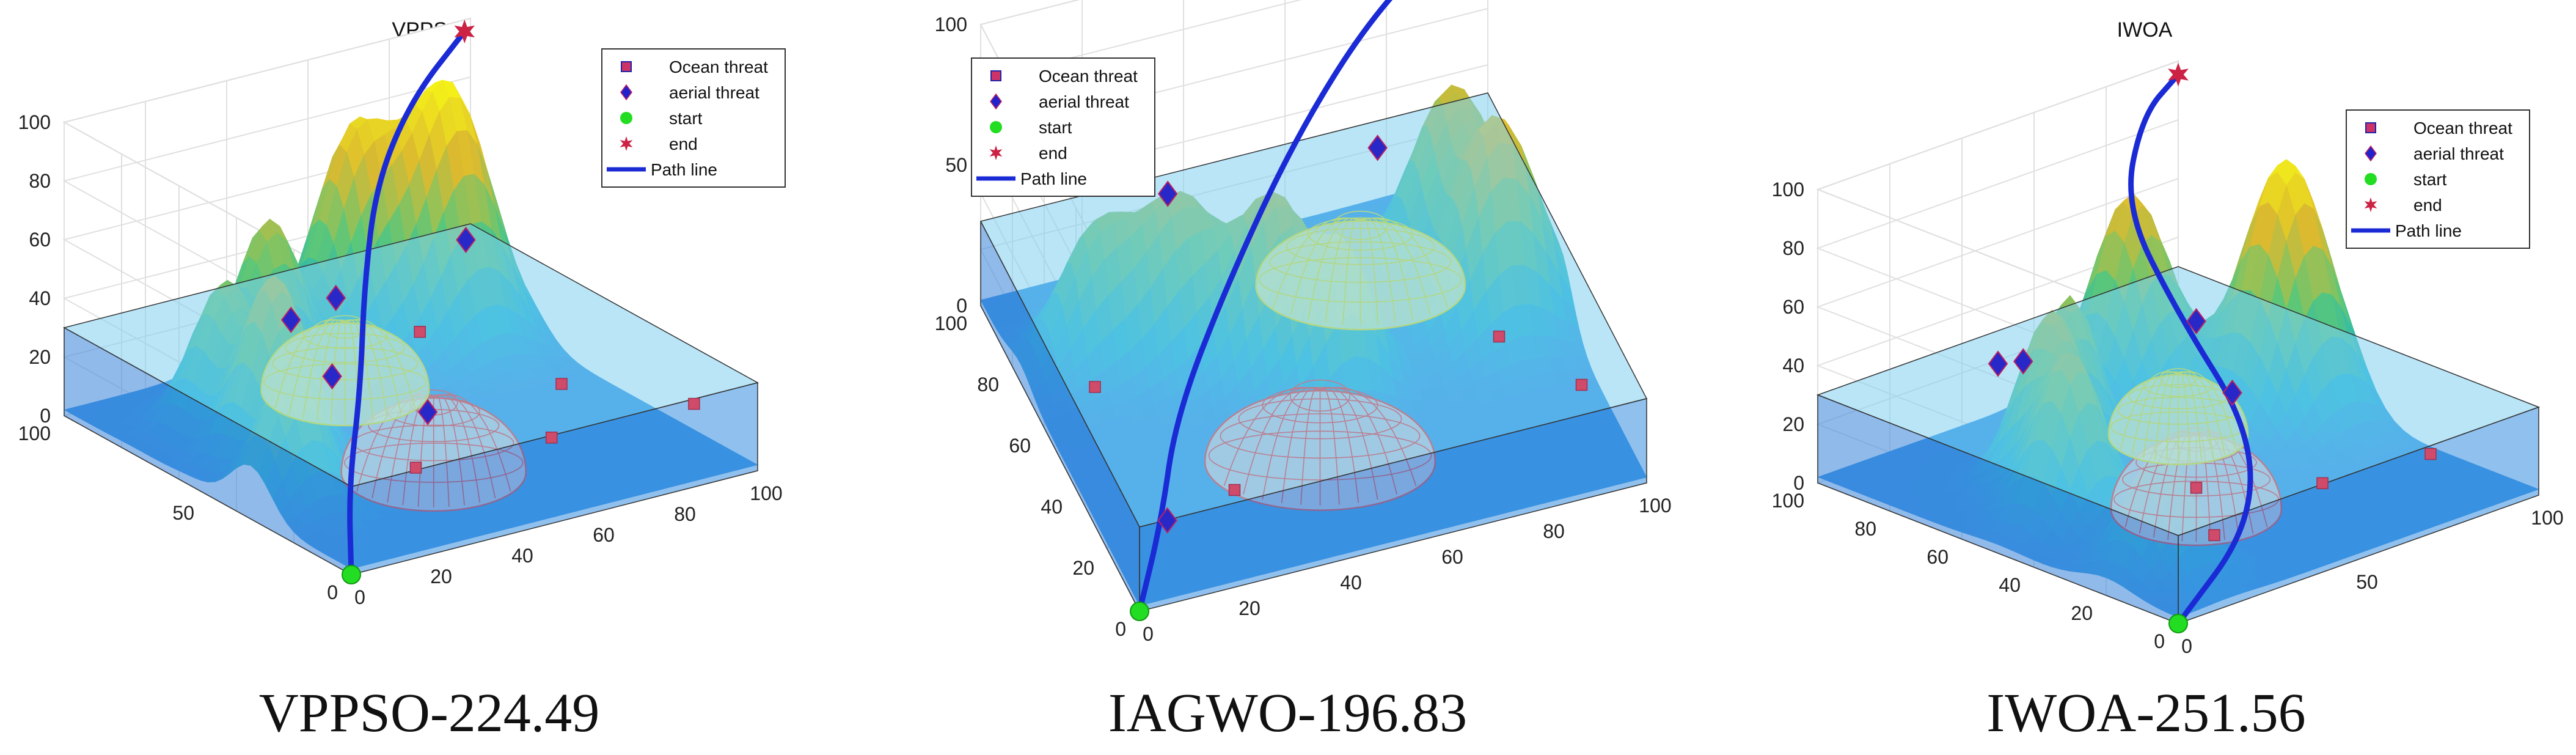 The image size is (2576, 755). Describe the element at coordinates (183, 513) in the screenshot. I see `y-tick-label: 50` at that location.